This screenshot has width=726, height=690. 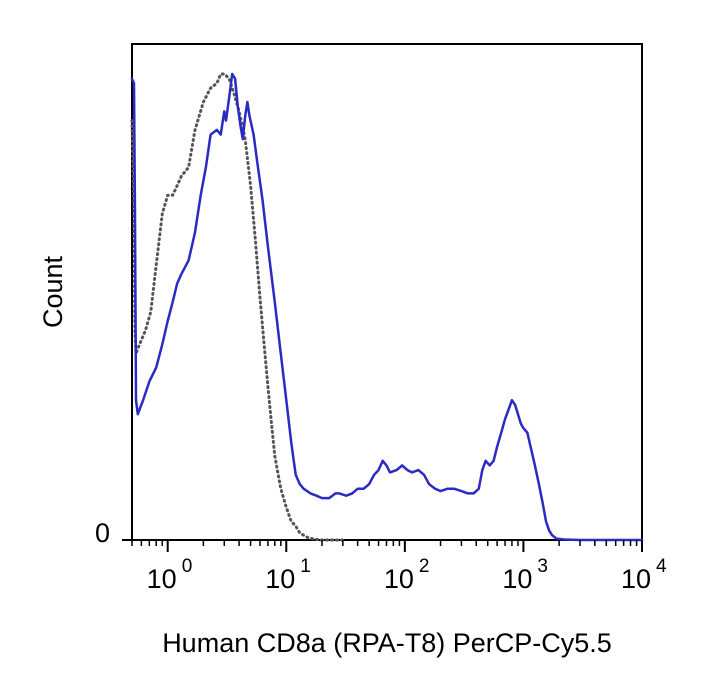 What do you see at coordinates (424, 566) in the screenshot?
I see `x-tick-exponent: 2` at bounding box center [424, 566].